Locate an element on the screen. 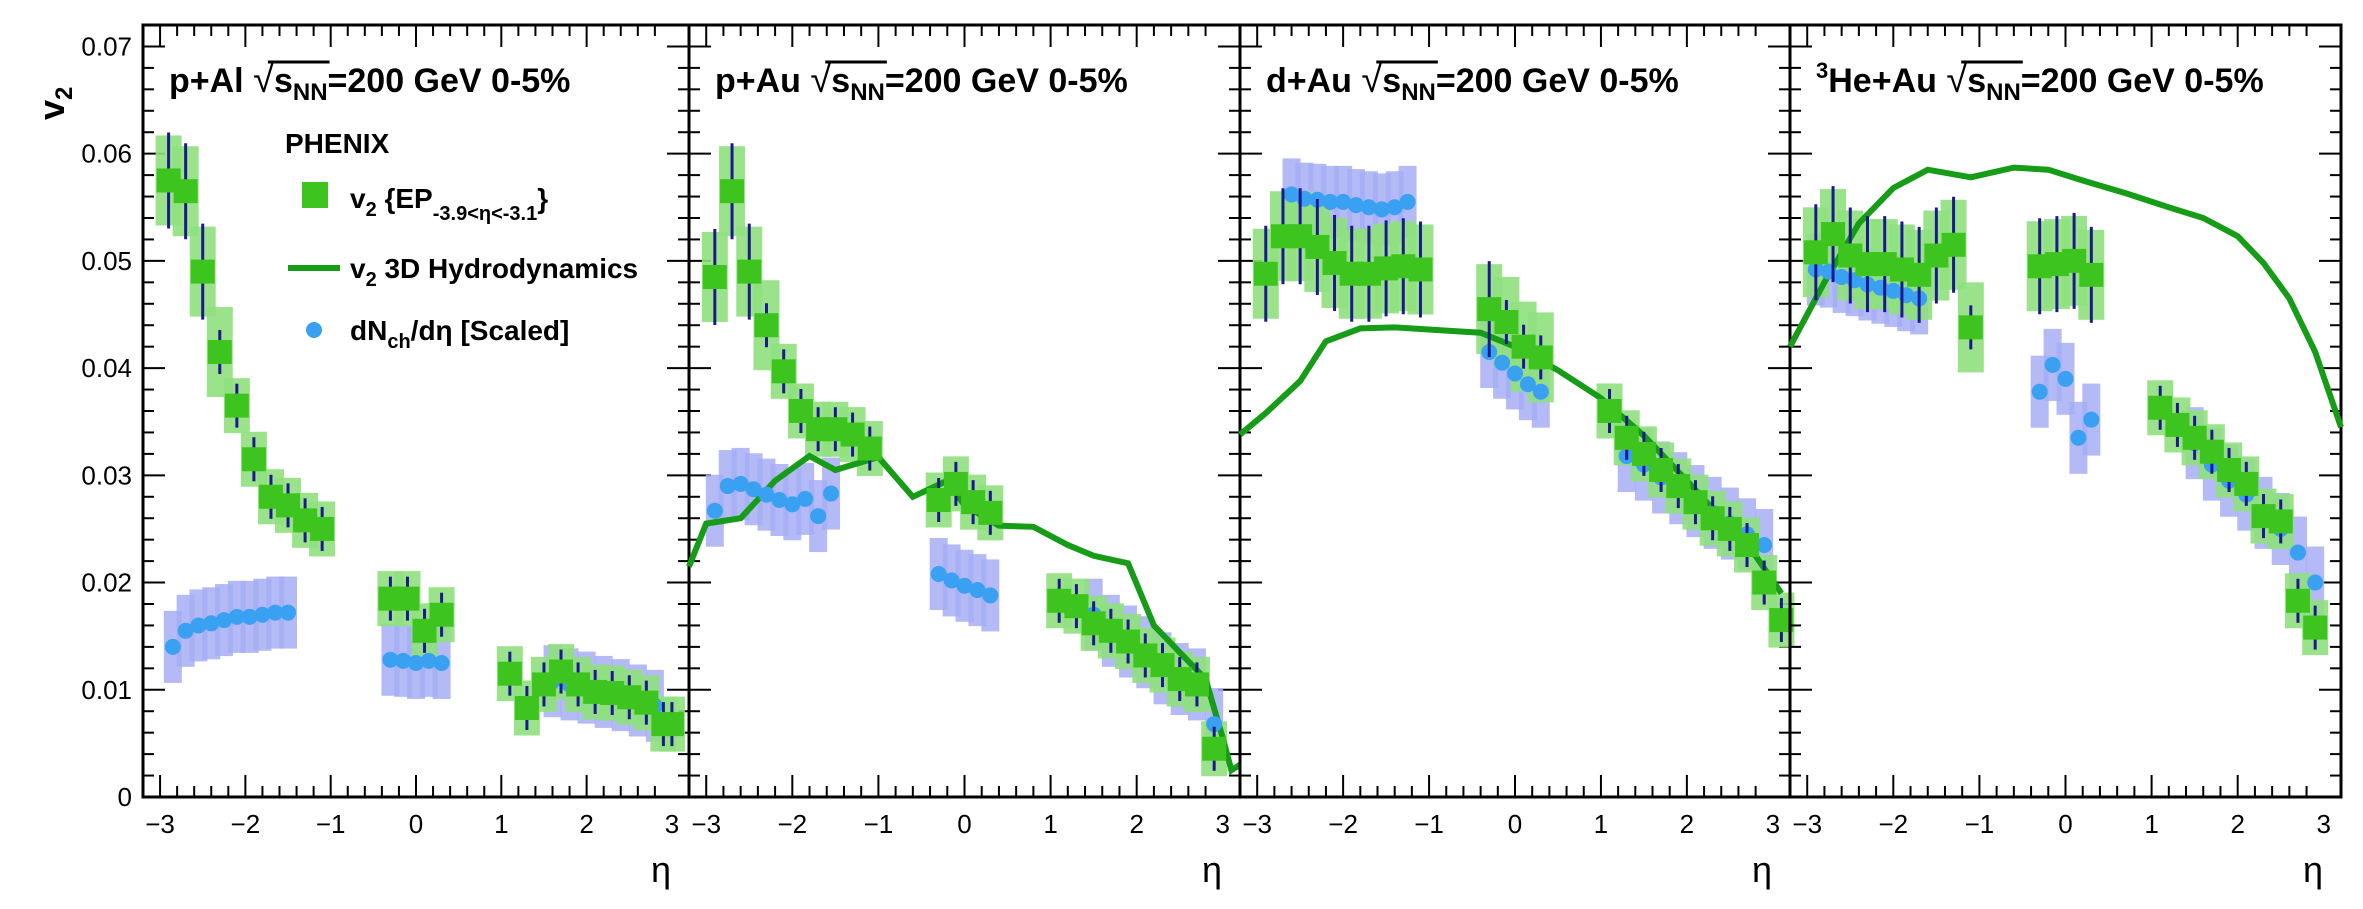  experiment-label: PHENIX is located at coordinates (337, 143).